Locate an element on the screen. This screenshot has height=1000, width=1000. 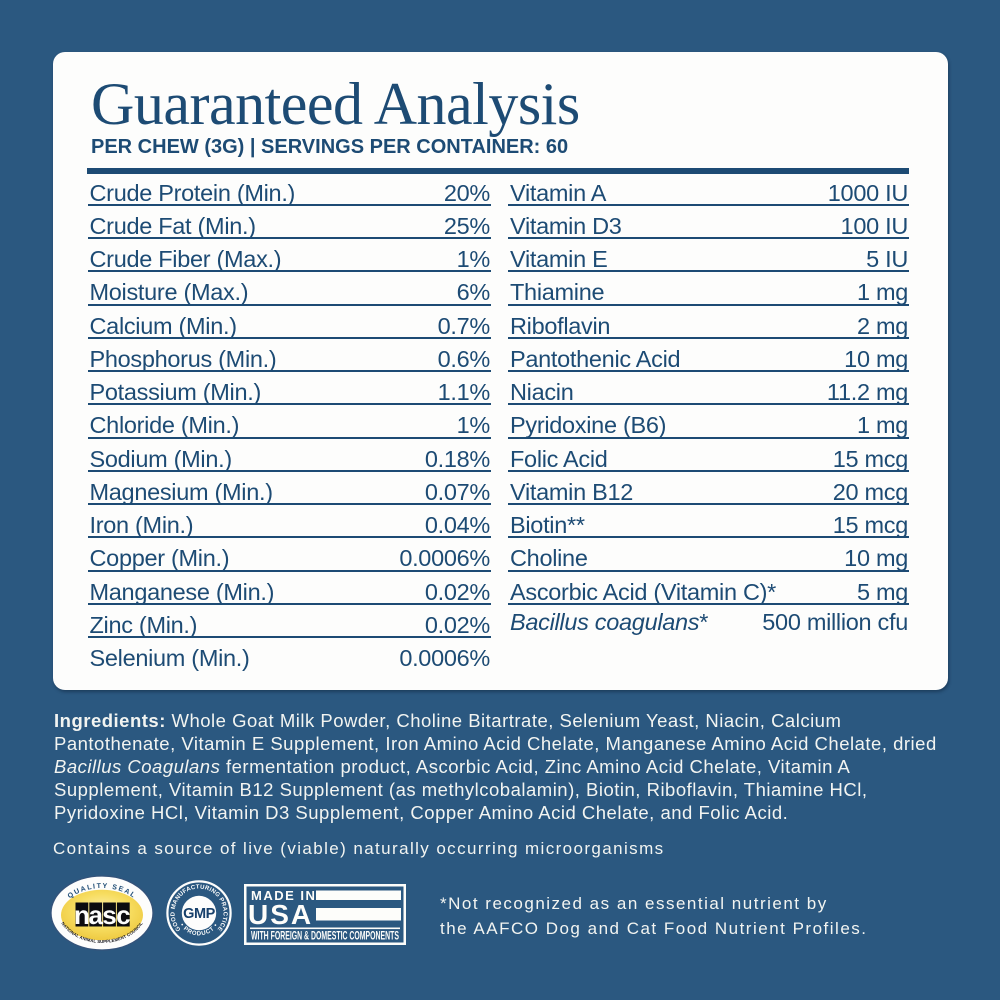
svg-text: USA is located at coordinates (280, 914).